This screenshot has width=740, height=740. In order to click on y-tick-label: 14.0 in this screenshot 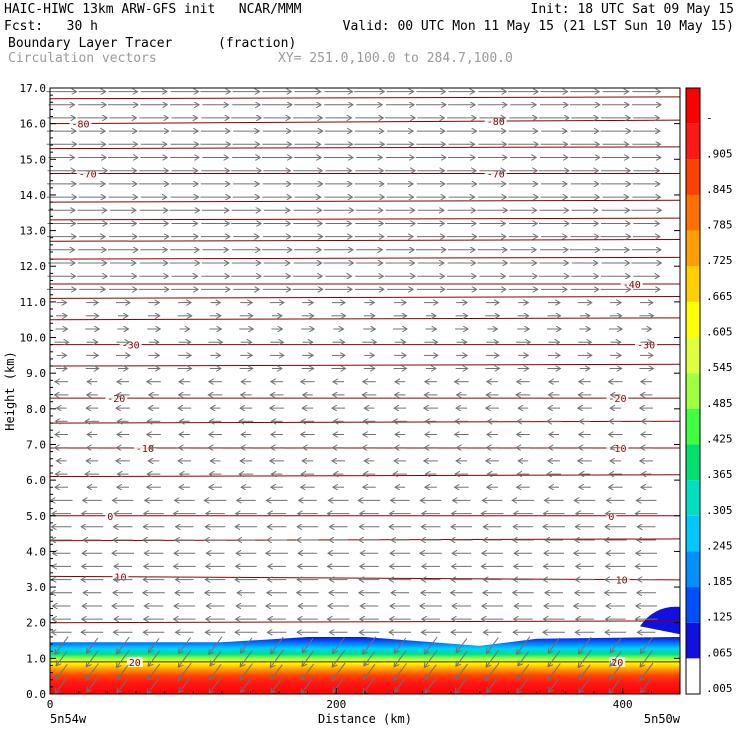, I will do `click(33, 195)`.